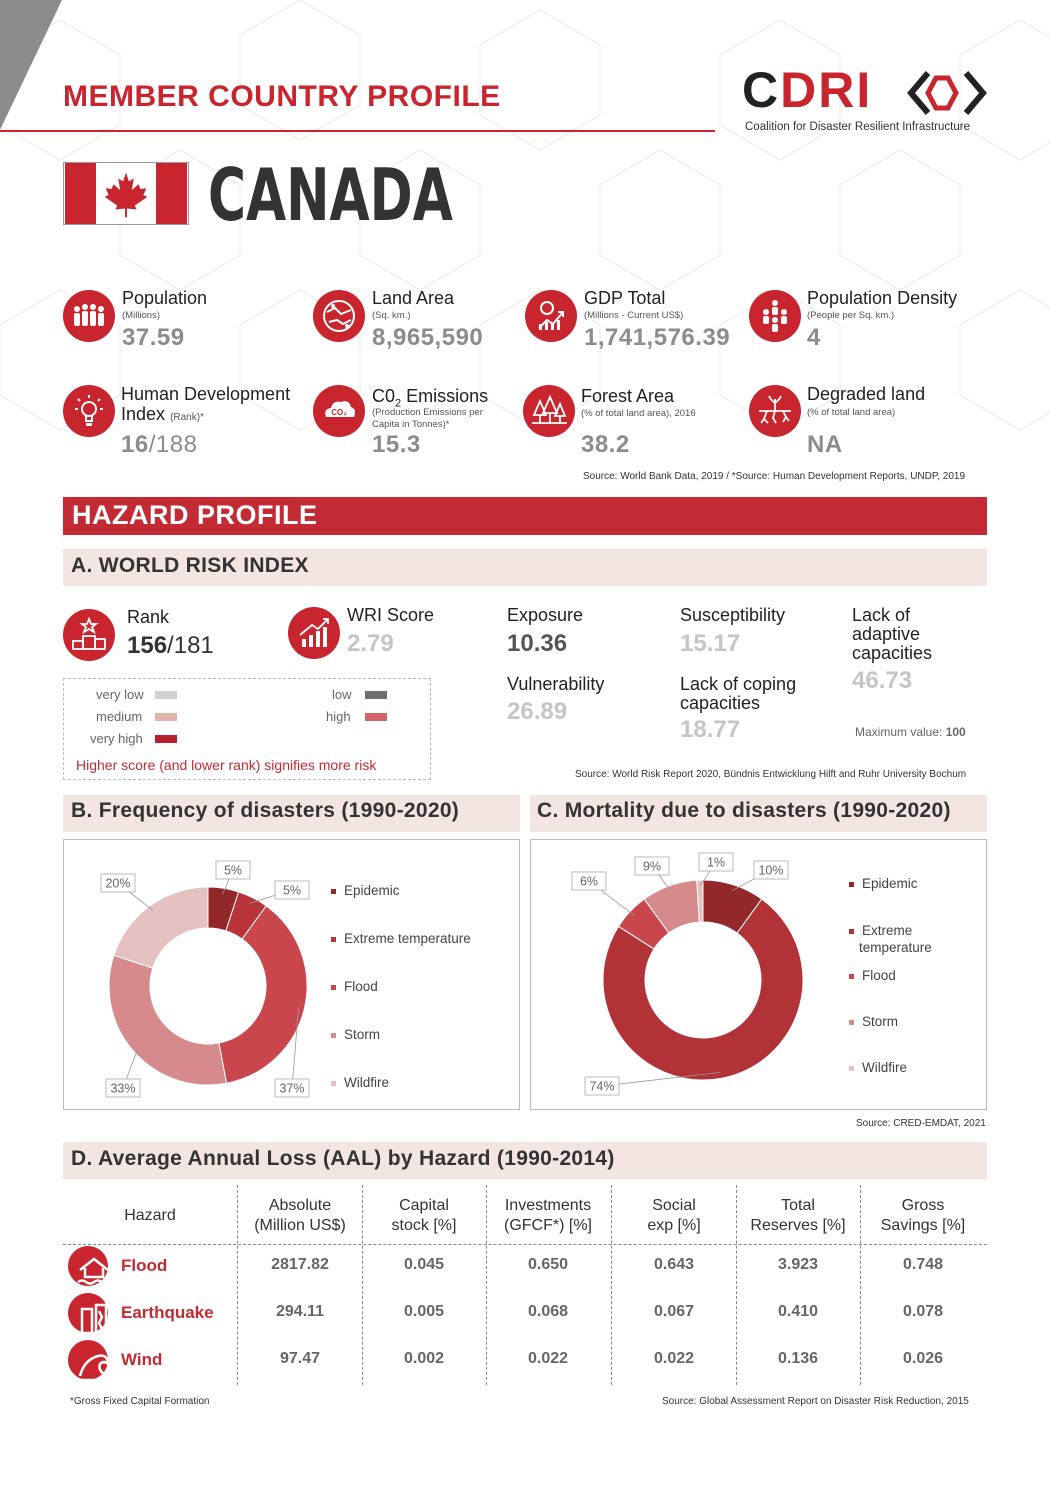  What do you see at coordinates (851, 1068) in the screenshot?
I see `mort-legend-wildfire-swatch` at bounding box center [851, 1068].